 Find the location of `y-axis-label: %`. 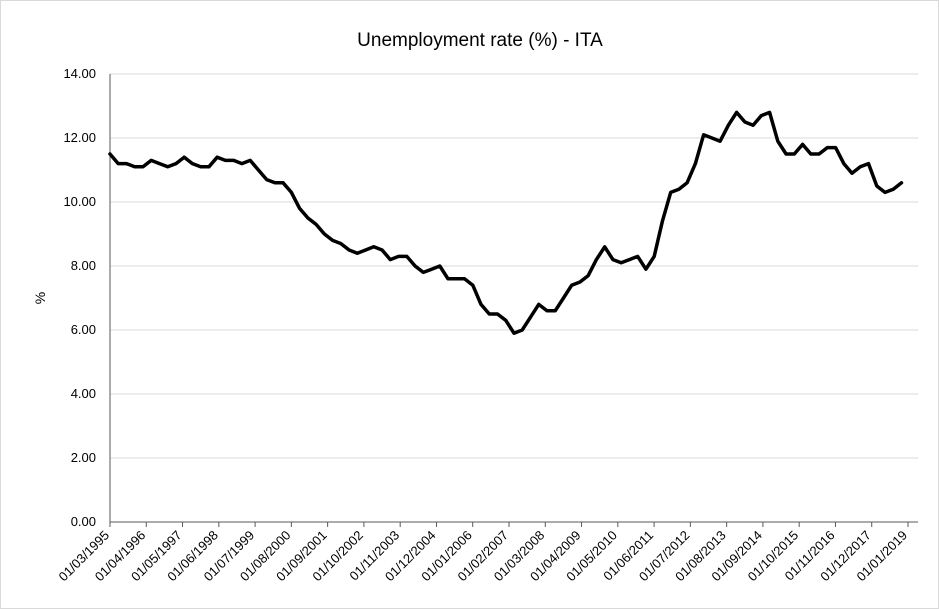

y-axis-label: % is located at coordinates (40, 298).